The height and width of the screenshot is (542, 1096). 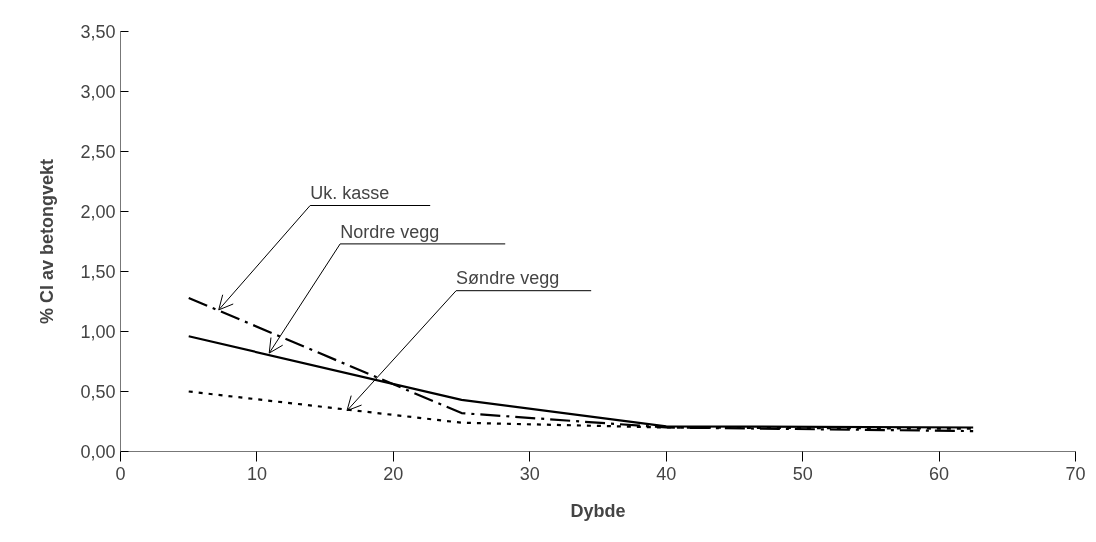 I want to click on y-tick-label: 3,50, so click(x=98, y=32).